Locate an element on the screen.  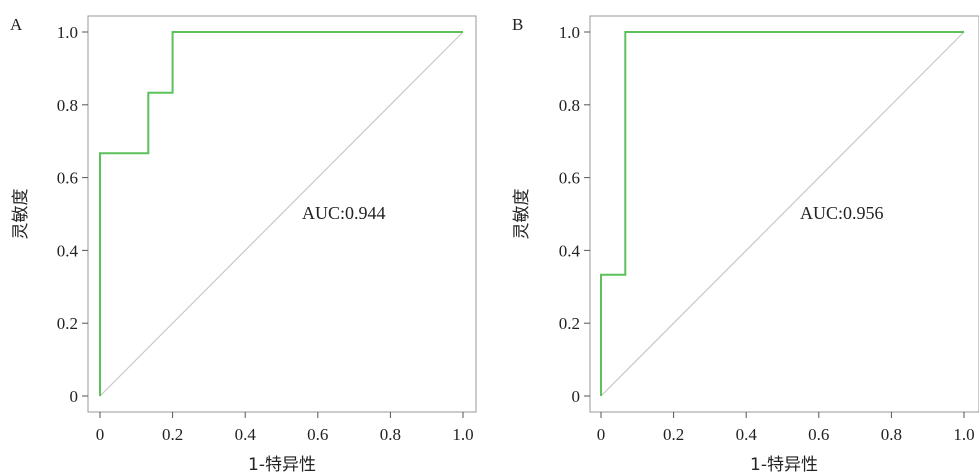
auc-annotation: AUC:0.944 is located at coordinates (344, 213).